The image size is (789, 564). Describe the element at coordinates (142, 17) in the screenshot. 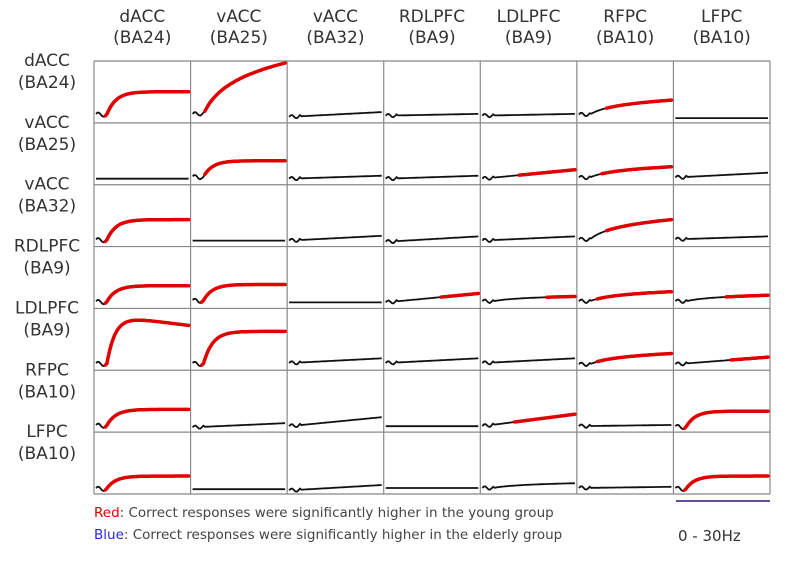

I see `column-label: dACC` at that location.